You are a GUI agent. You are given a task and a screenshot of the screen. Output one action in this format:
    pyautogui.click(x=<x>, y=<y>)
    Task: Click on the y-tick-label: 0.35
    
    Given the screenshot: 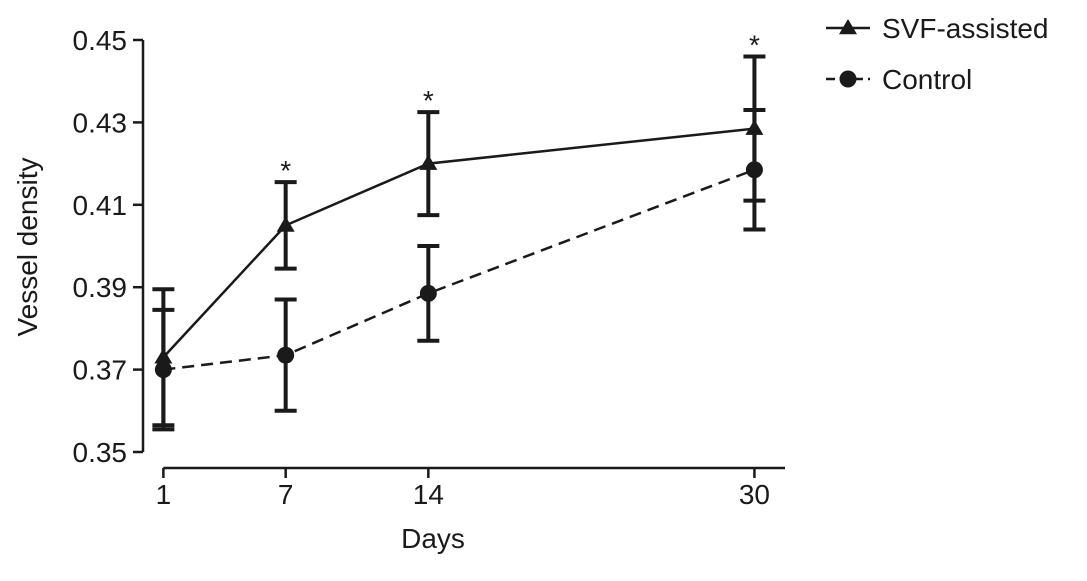 What is the action you would take?
    pyautogui.click(x=100, y=452)
    